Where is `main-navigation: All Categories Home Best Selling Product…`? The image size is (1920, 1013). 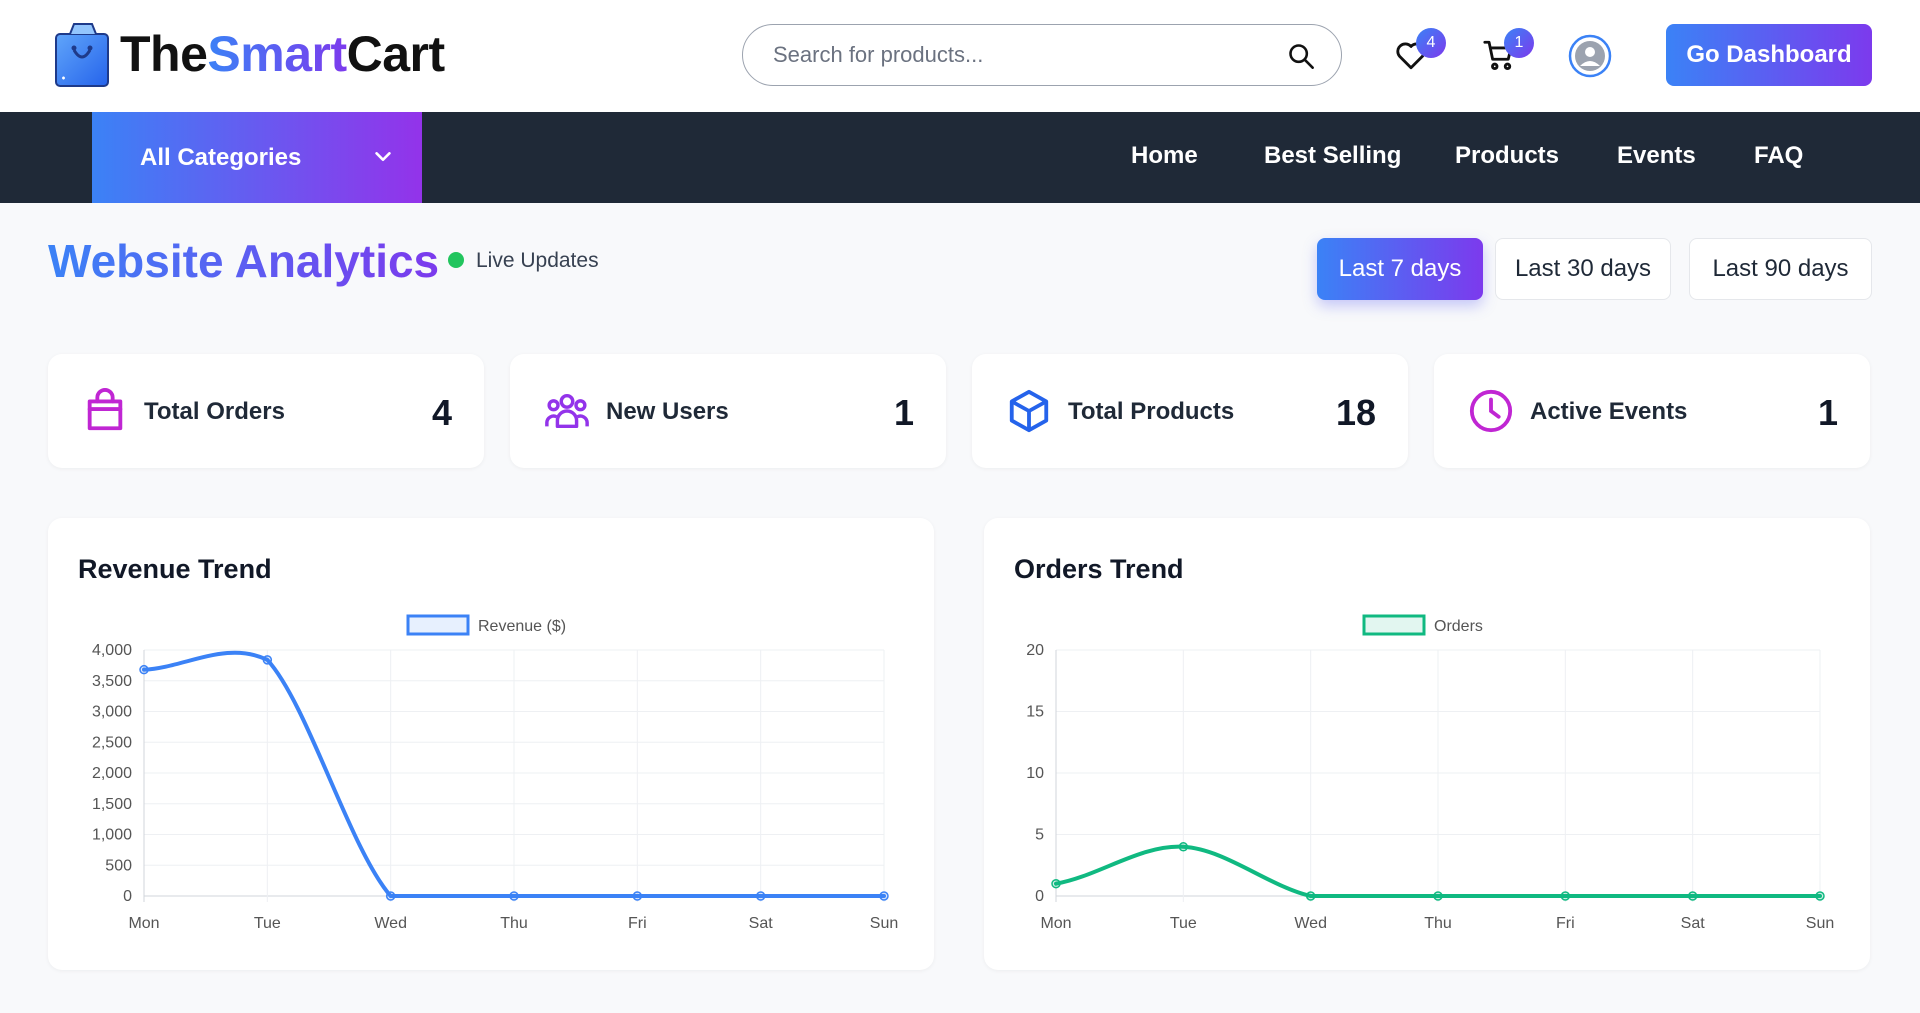 main-navigation: All Categories Home Best Selling Product… is located at coordinates (960, 157).